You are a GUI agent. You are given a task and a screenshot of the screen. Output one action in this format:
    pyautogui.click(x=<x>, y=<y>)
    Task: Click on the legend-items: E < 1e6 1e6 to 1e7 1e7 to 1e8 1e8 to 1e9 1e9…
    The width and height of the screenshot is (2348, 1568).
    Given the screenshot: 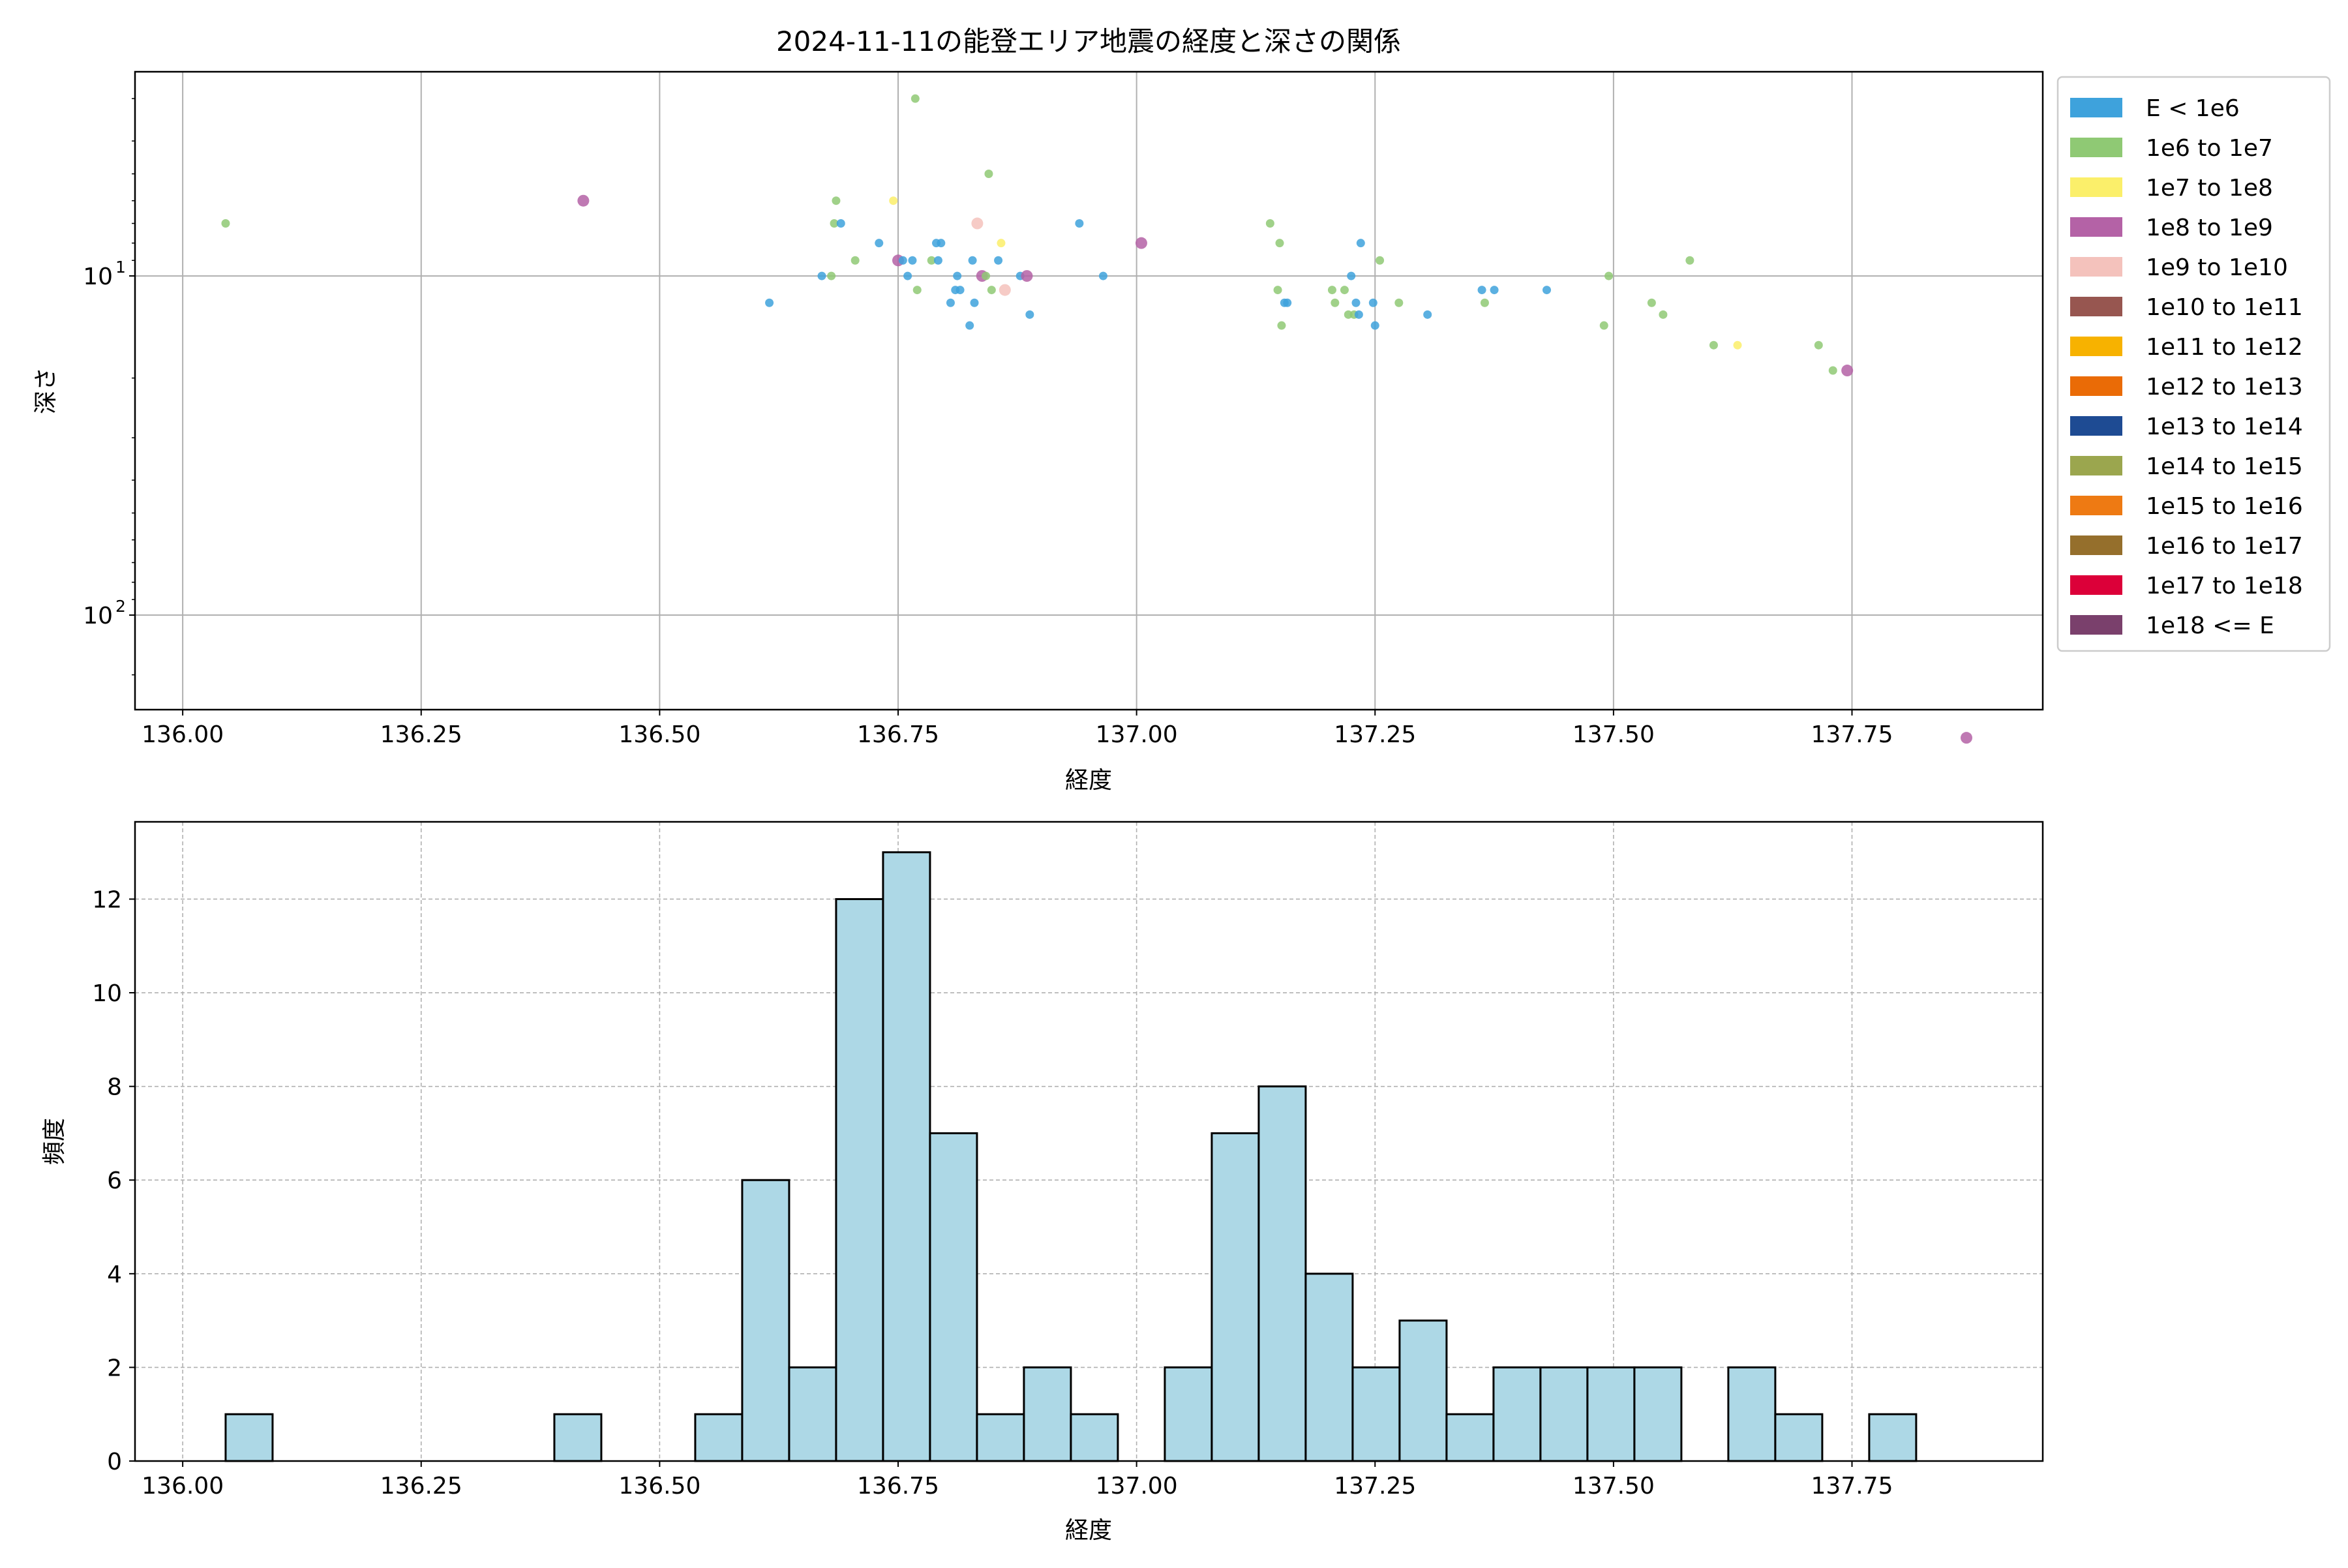 What is the action you would take?
    pyautogui.click(x=2187, y=367)
    